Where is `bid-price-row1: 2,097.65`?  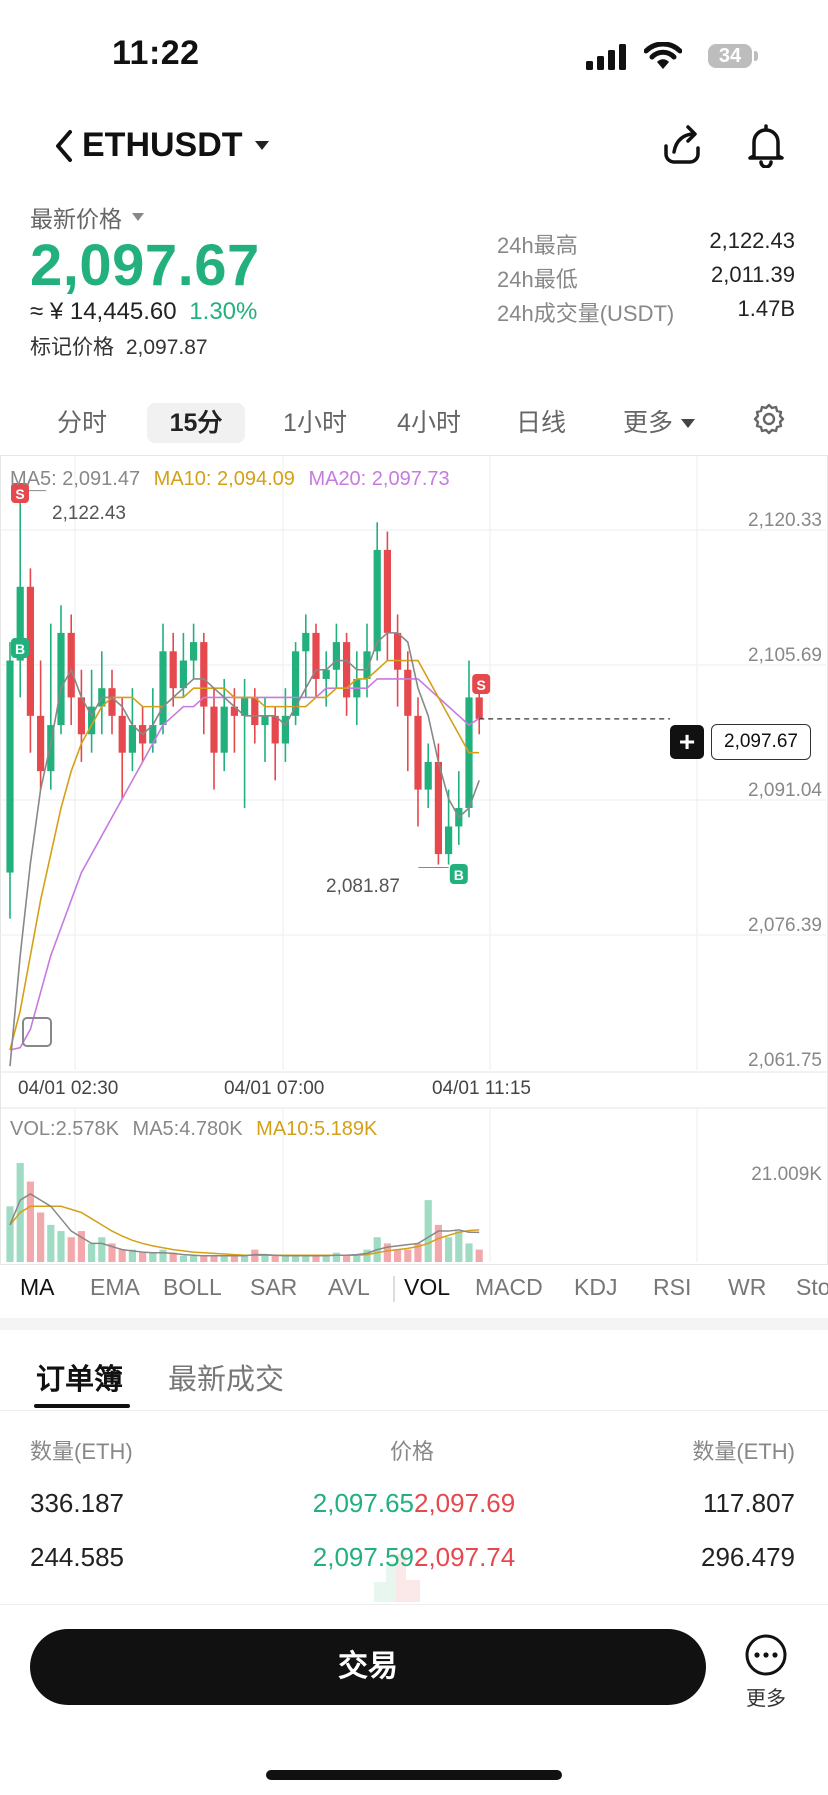 bid-price-row1: 2,097.65 is located at coordinates (363, 1503).